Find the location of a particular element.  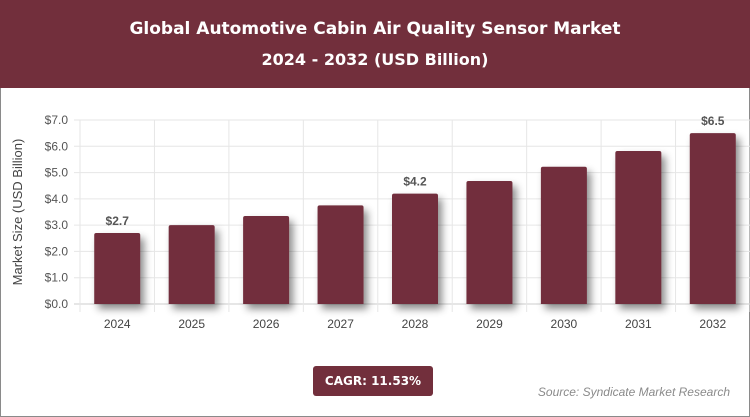

bar-2030 is located at coordinates (563, 235).